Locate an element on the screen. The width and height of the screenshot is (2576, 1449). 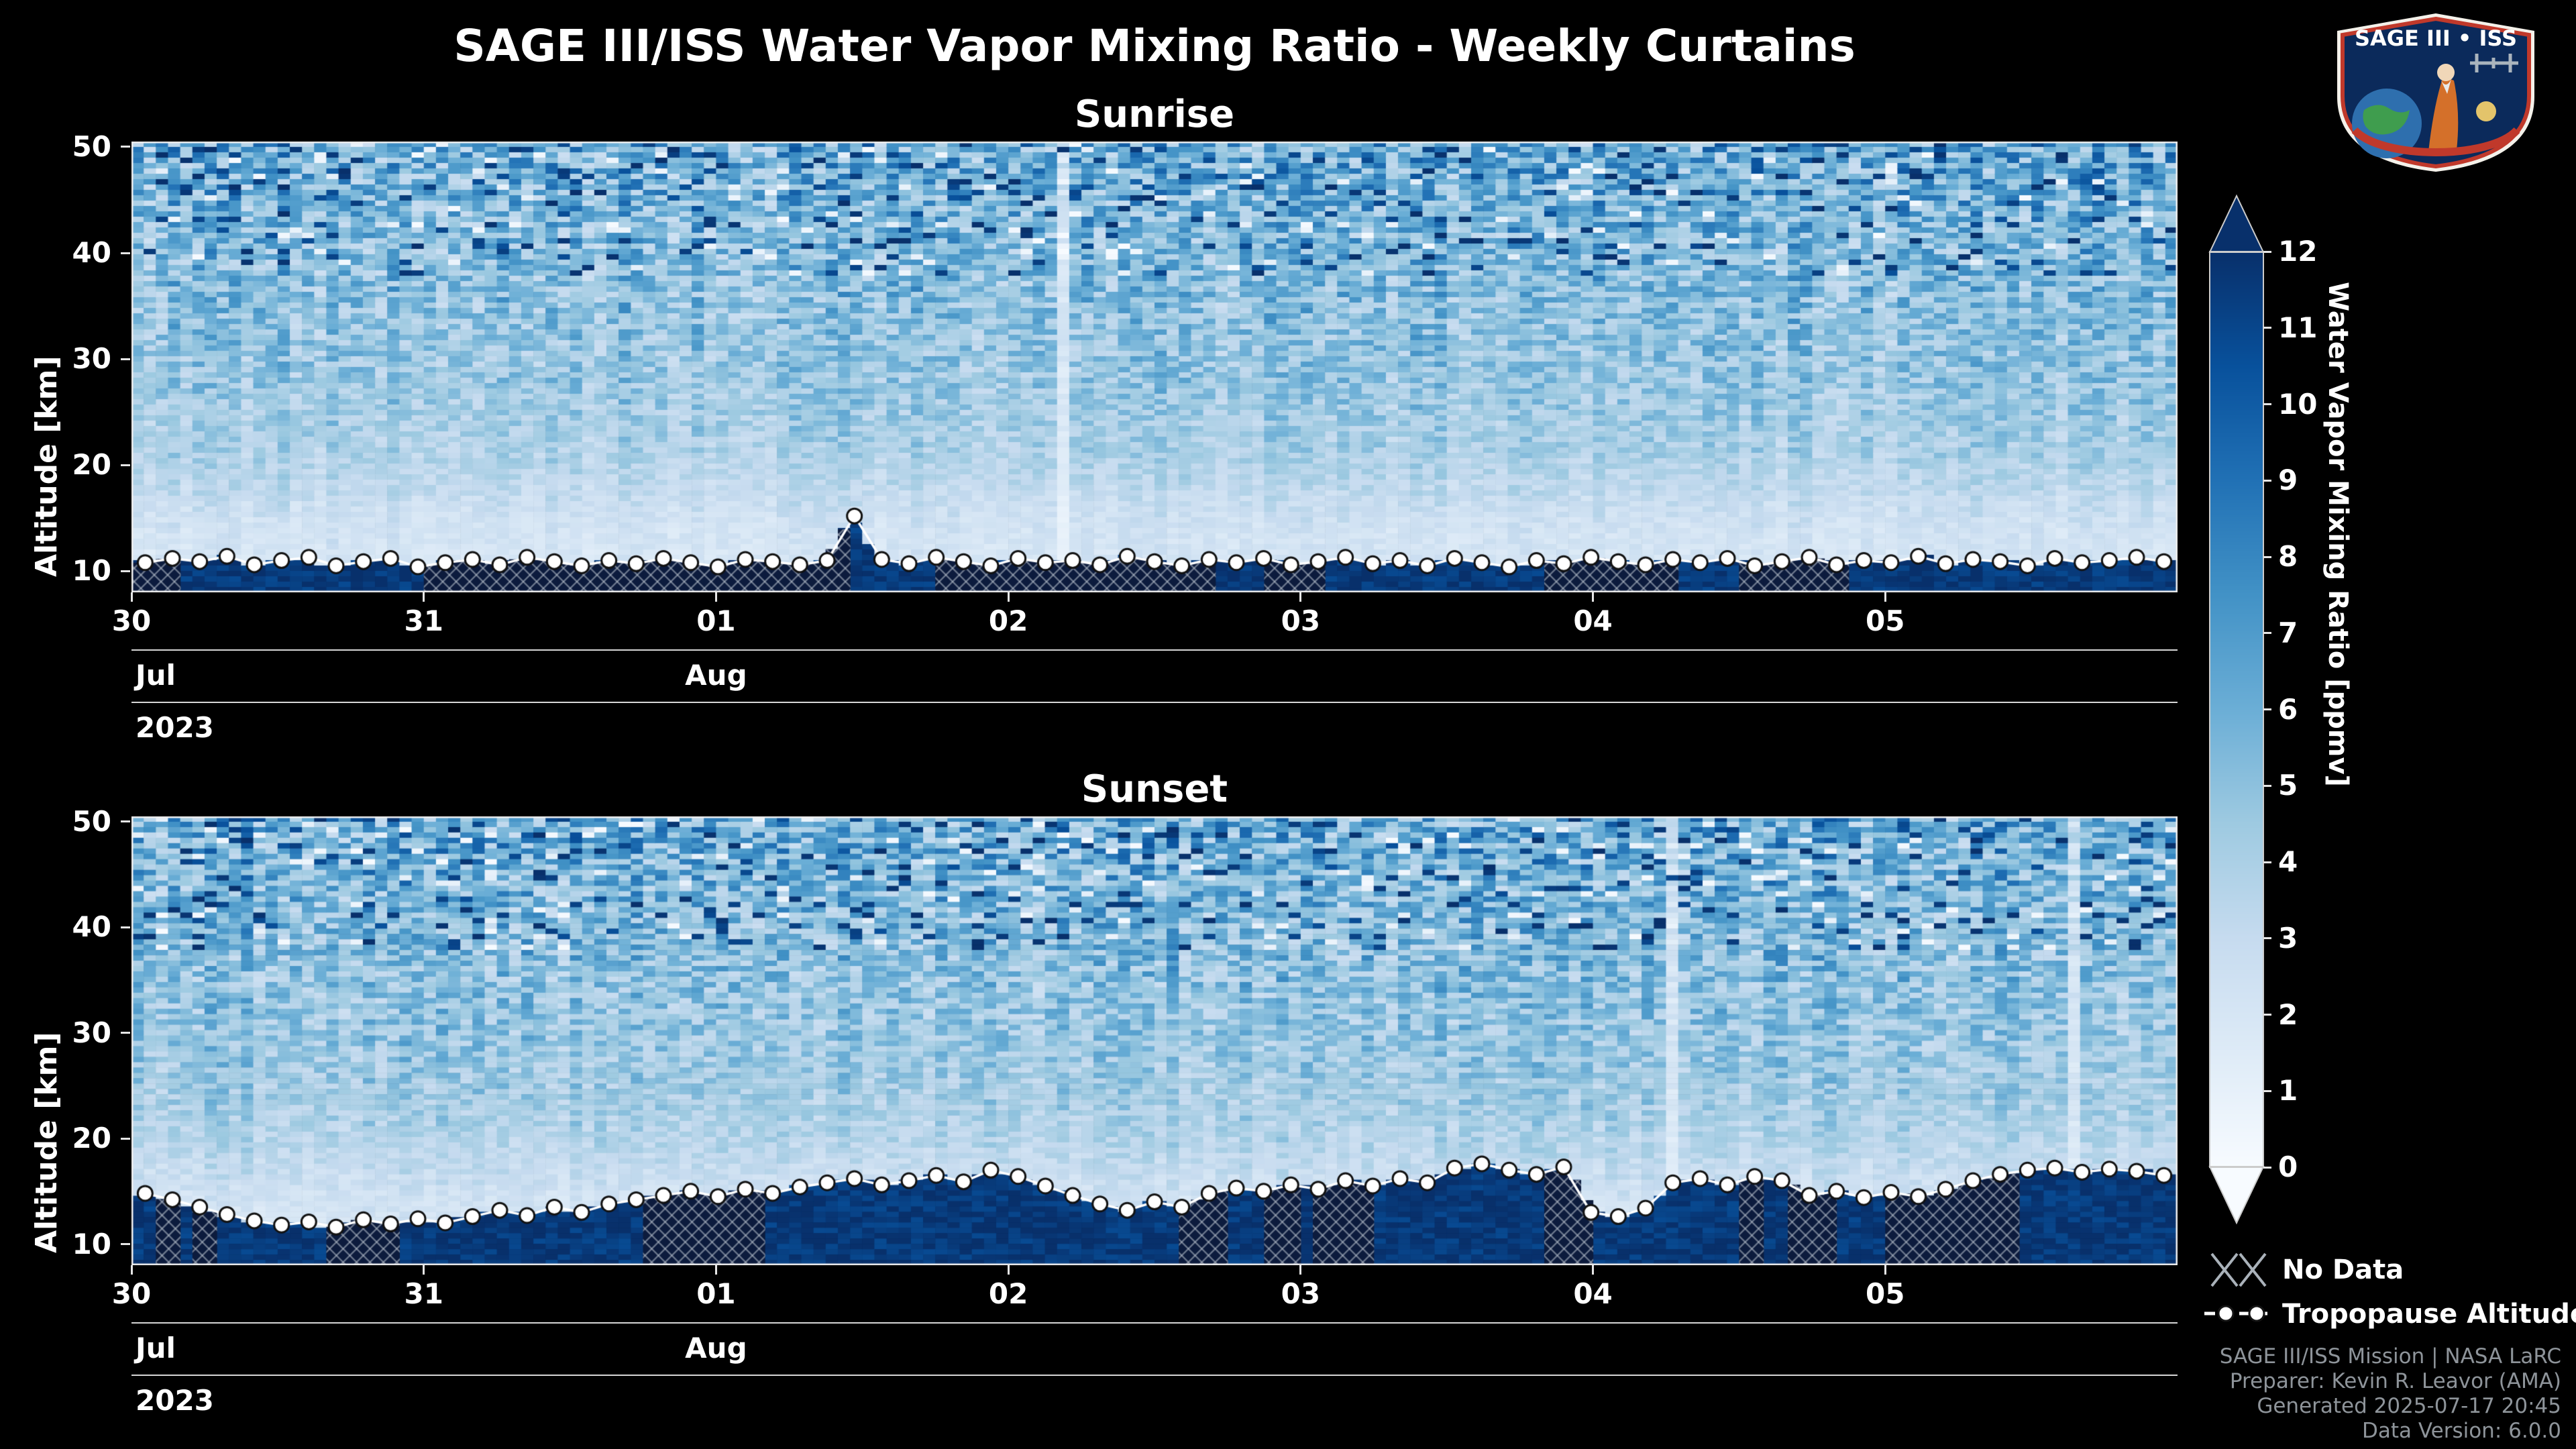
logo-banner is located at coordinates (2435, 141).